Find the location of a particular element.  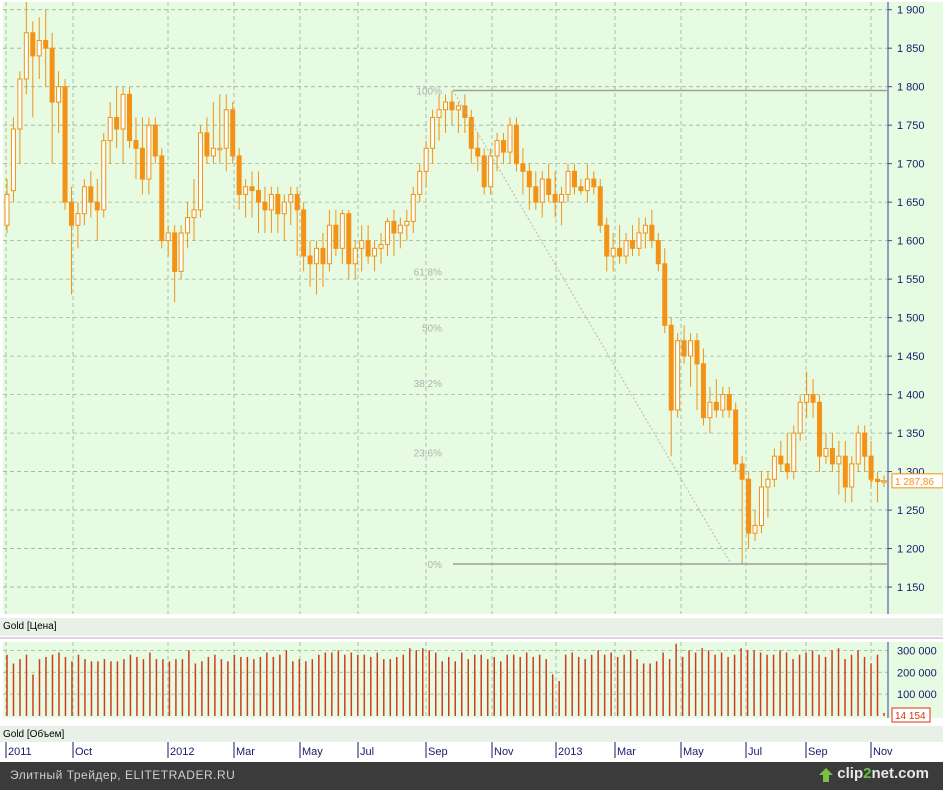

price-label-strip is located at coordinates (471, 627).